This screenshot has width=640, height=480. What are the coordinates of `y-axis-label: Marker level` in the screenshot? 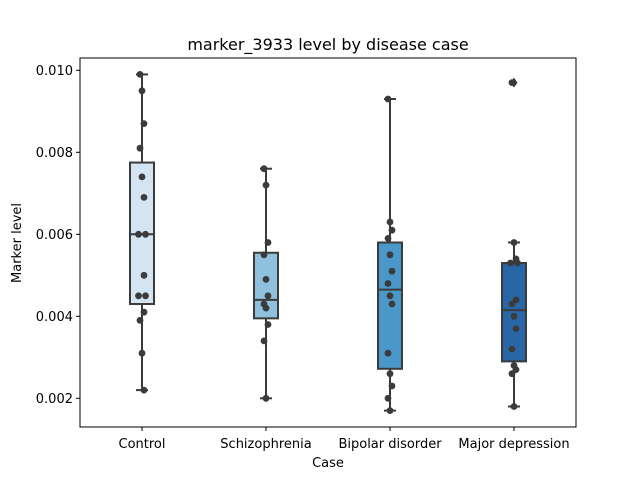 It's located at (17, 243).